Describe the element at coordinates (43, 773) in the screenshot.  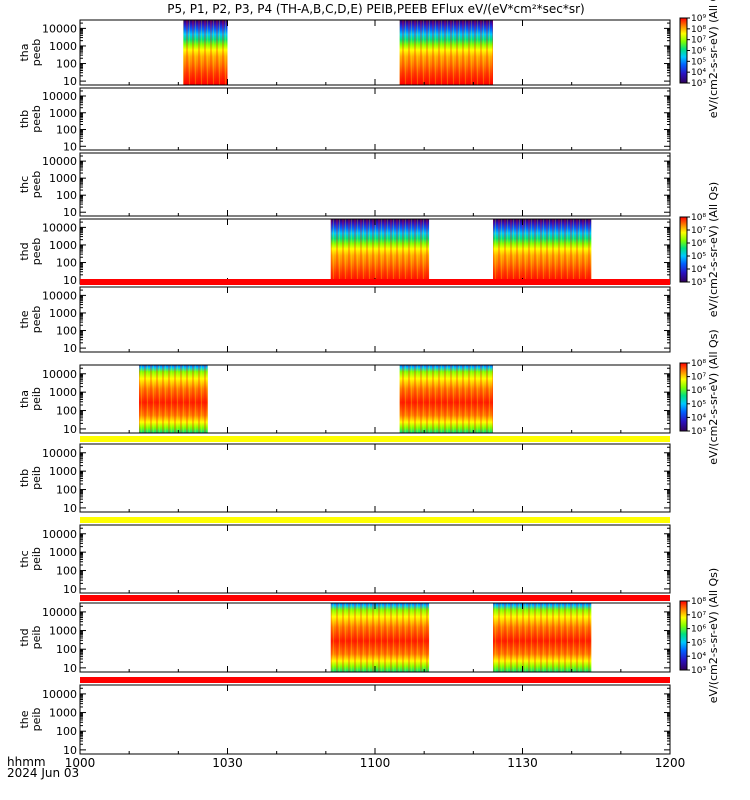
I see `x-date-label: 2024 Jun 03` at that location.